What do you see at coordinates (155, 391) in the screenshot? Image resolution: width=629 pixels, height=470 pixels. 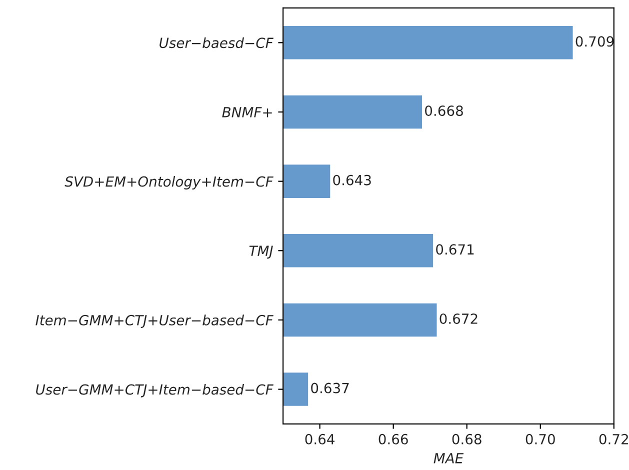 I see `y-tick-label: User−GMM+CTJ+Item−based−CF` at bounding box center [155, 391].